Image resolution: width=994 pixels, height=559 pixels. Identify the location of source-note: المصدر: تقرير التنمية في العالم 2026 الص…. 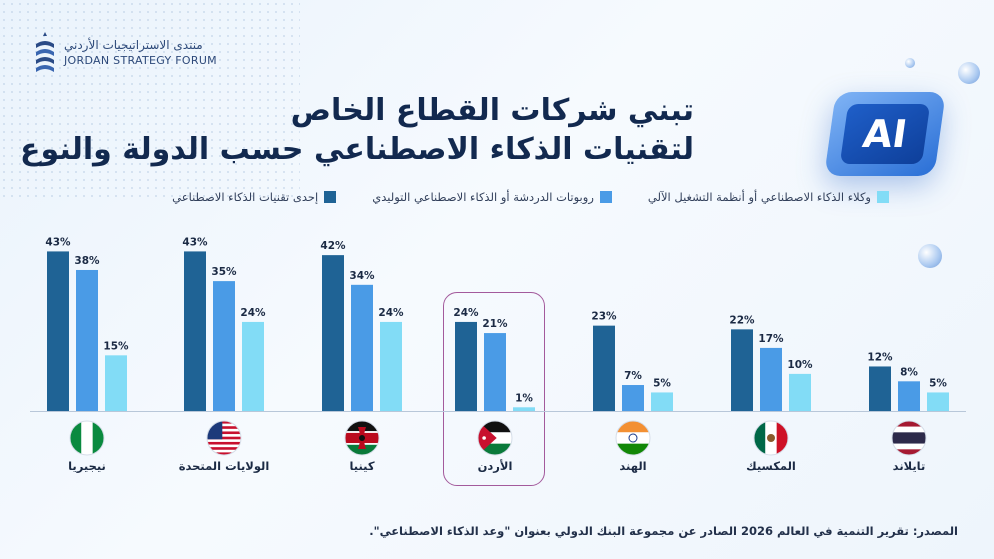
(663, 531).